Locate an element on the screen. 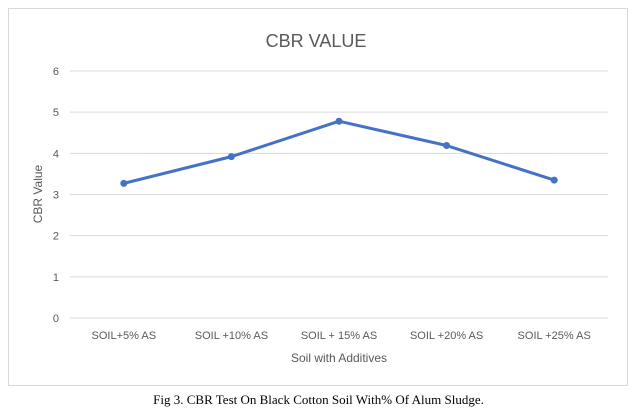 The height and width of the screenshot is (417, 637). y-tick-label: 1 is located at coordinates (56, 278).